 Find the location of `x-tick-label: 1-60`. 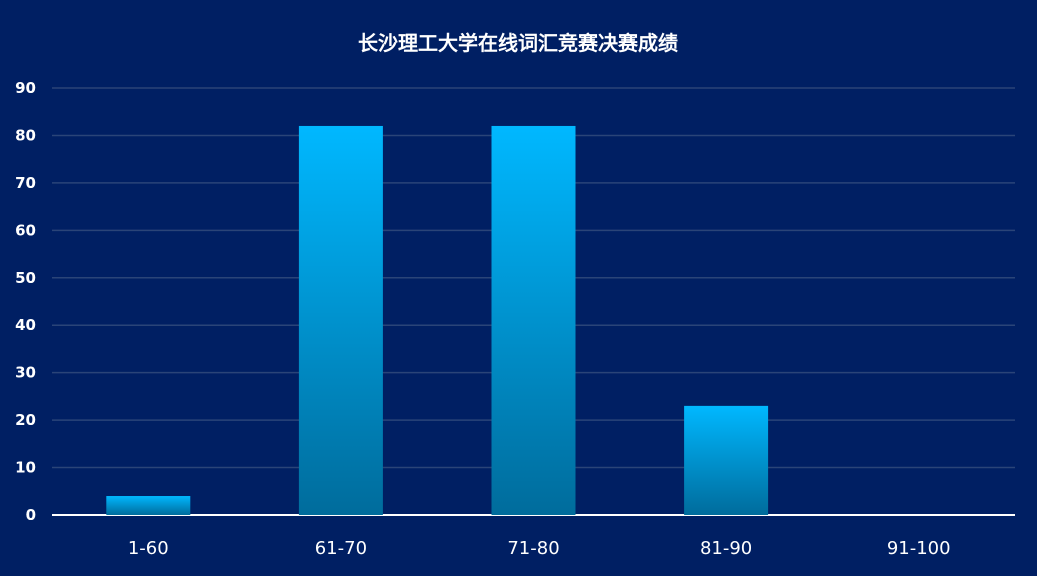

x-tick-label: 1-60 is located at coordinates (148, 548).